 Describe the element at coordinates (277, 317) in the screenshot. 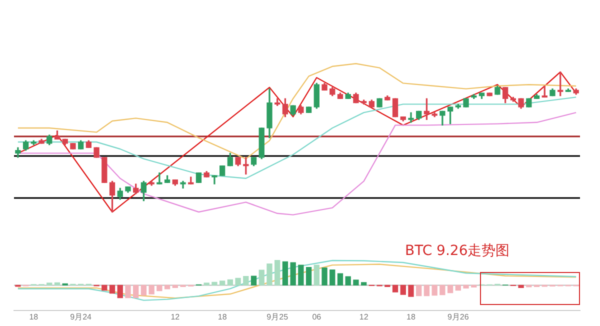

I see `x-tick-label: 9月25` at that location.